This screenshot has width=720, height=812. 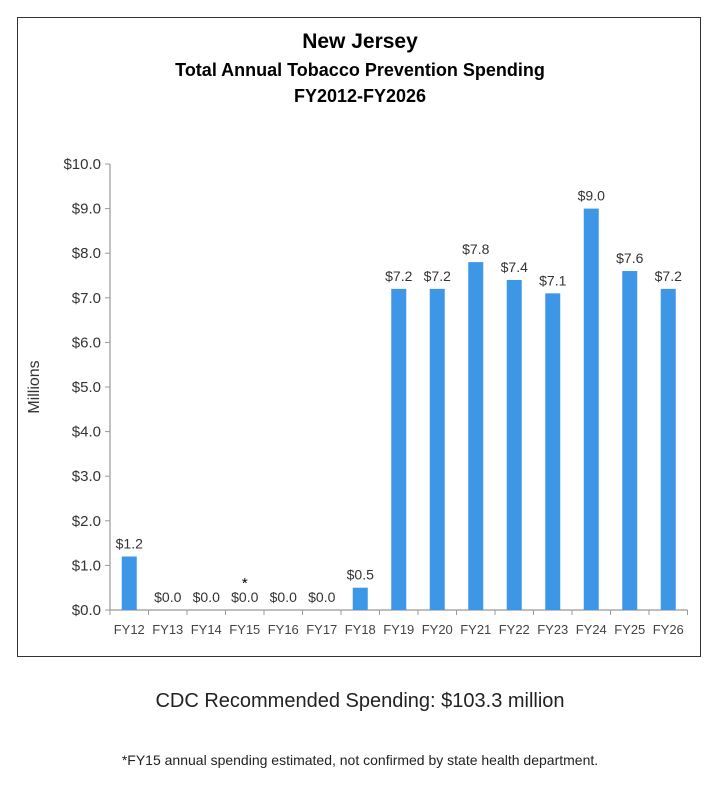 What do you see at coordinates (86, 342) in the screenshot?
I see `y-tick-label: $6.0` at bounding box center [86, 342].